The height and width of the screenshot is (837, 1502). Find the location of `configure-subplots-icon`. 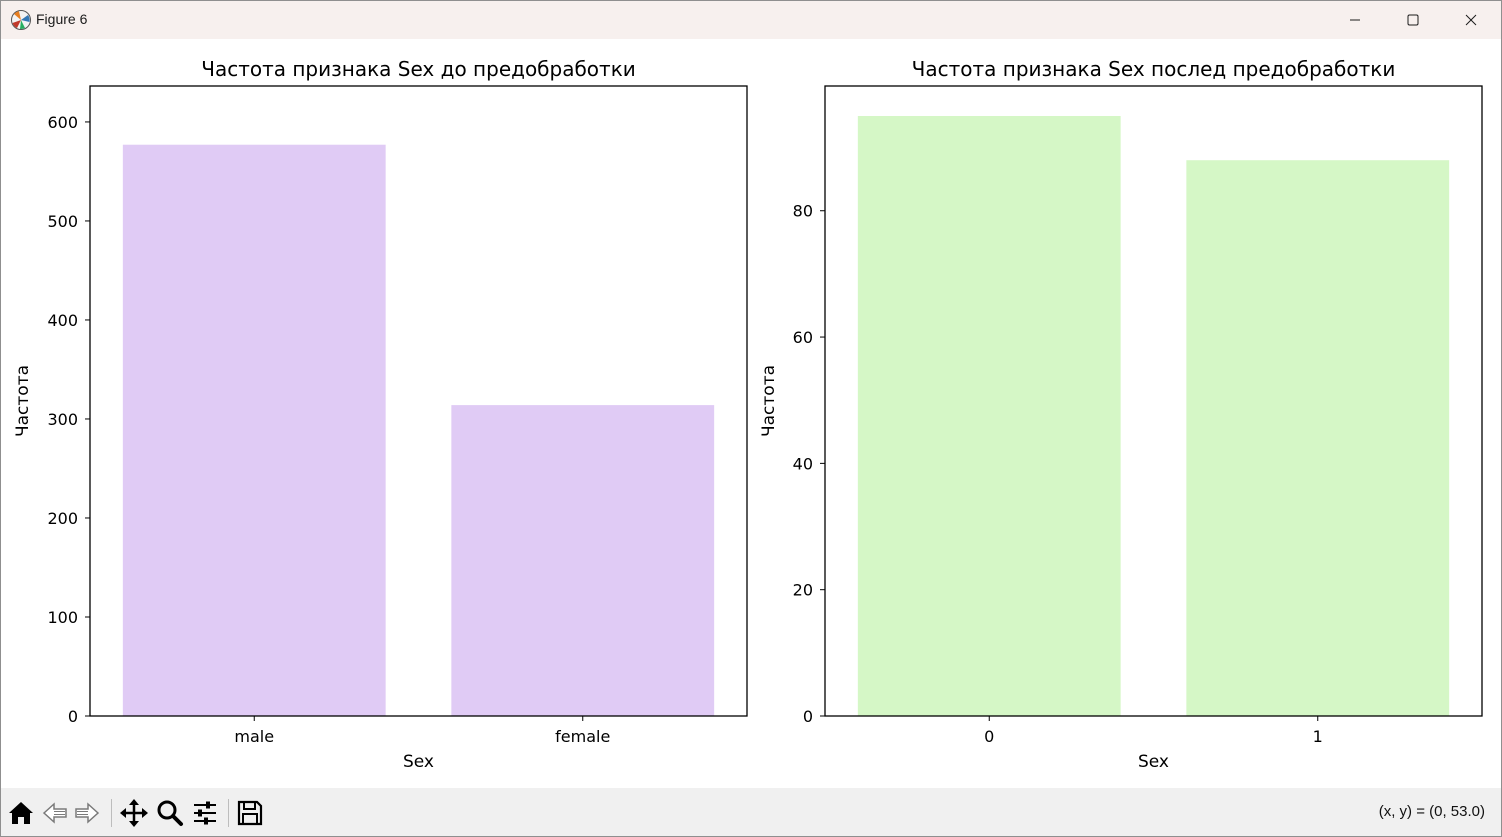

configure-subplots-icon is located at coordinates (205, 813).